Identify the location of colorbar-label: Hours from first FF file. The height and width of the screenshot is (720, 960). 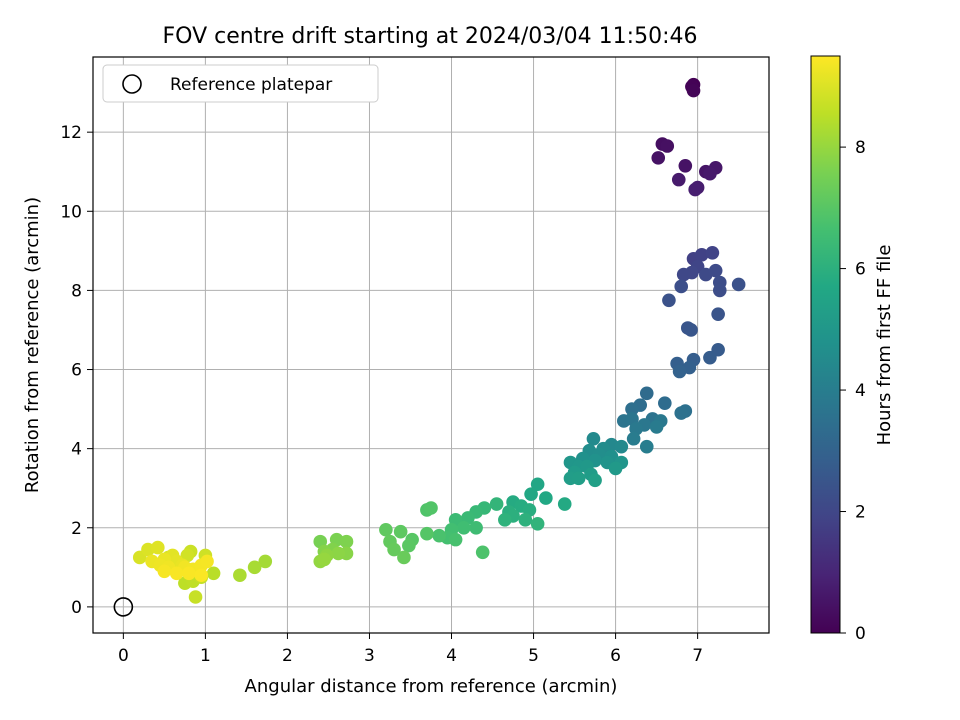
(884, 345).